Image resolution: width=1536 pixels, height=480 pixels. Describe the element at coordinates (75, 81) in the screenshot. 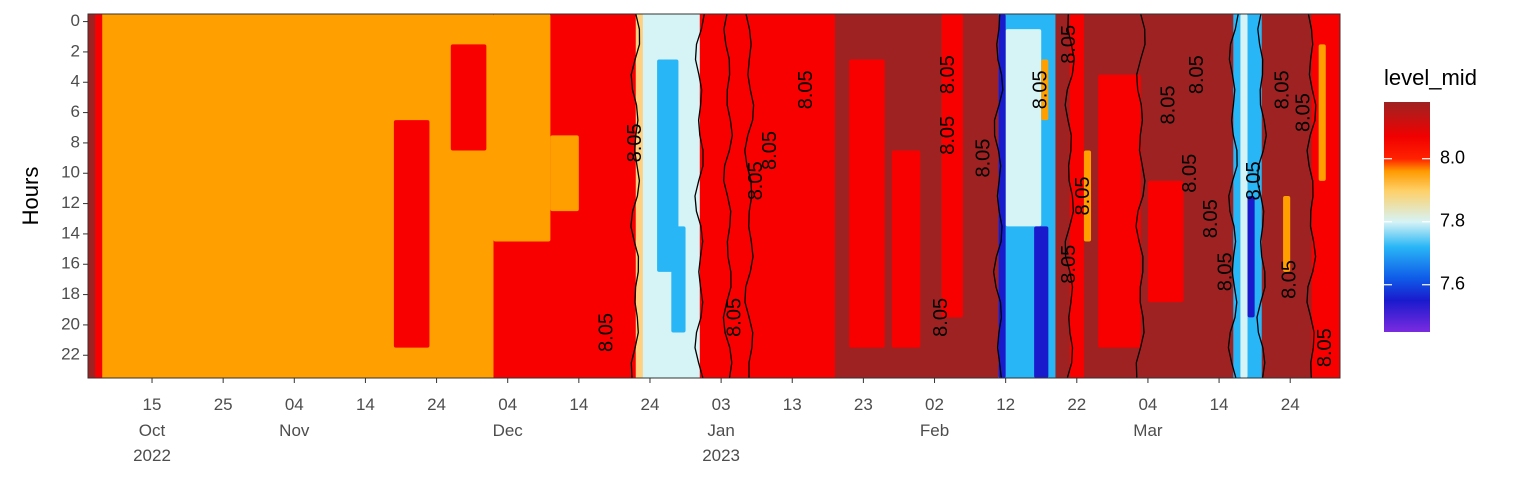

I see `y-tick-label: 4` at that location.